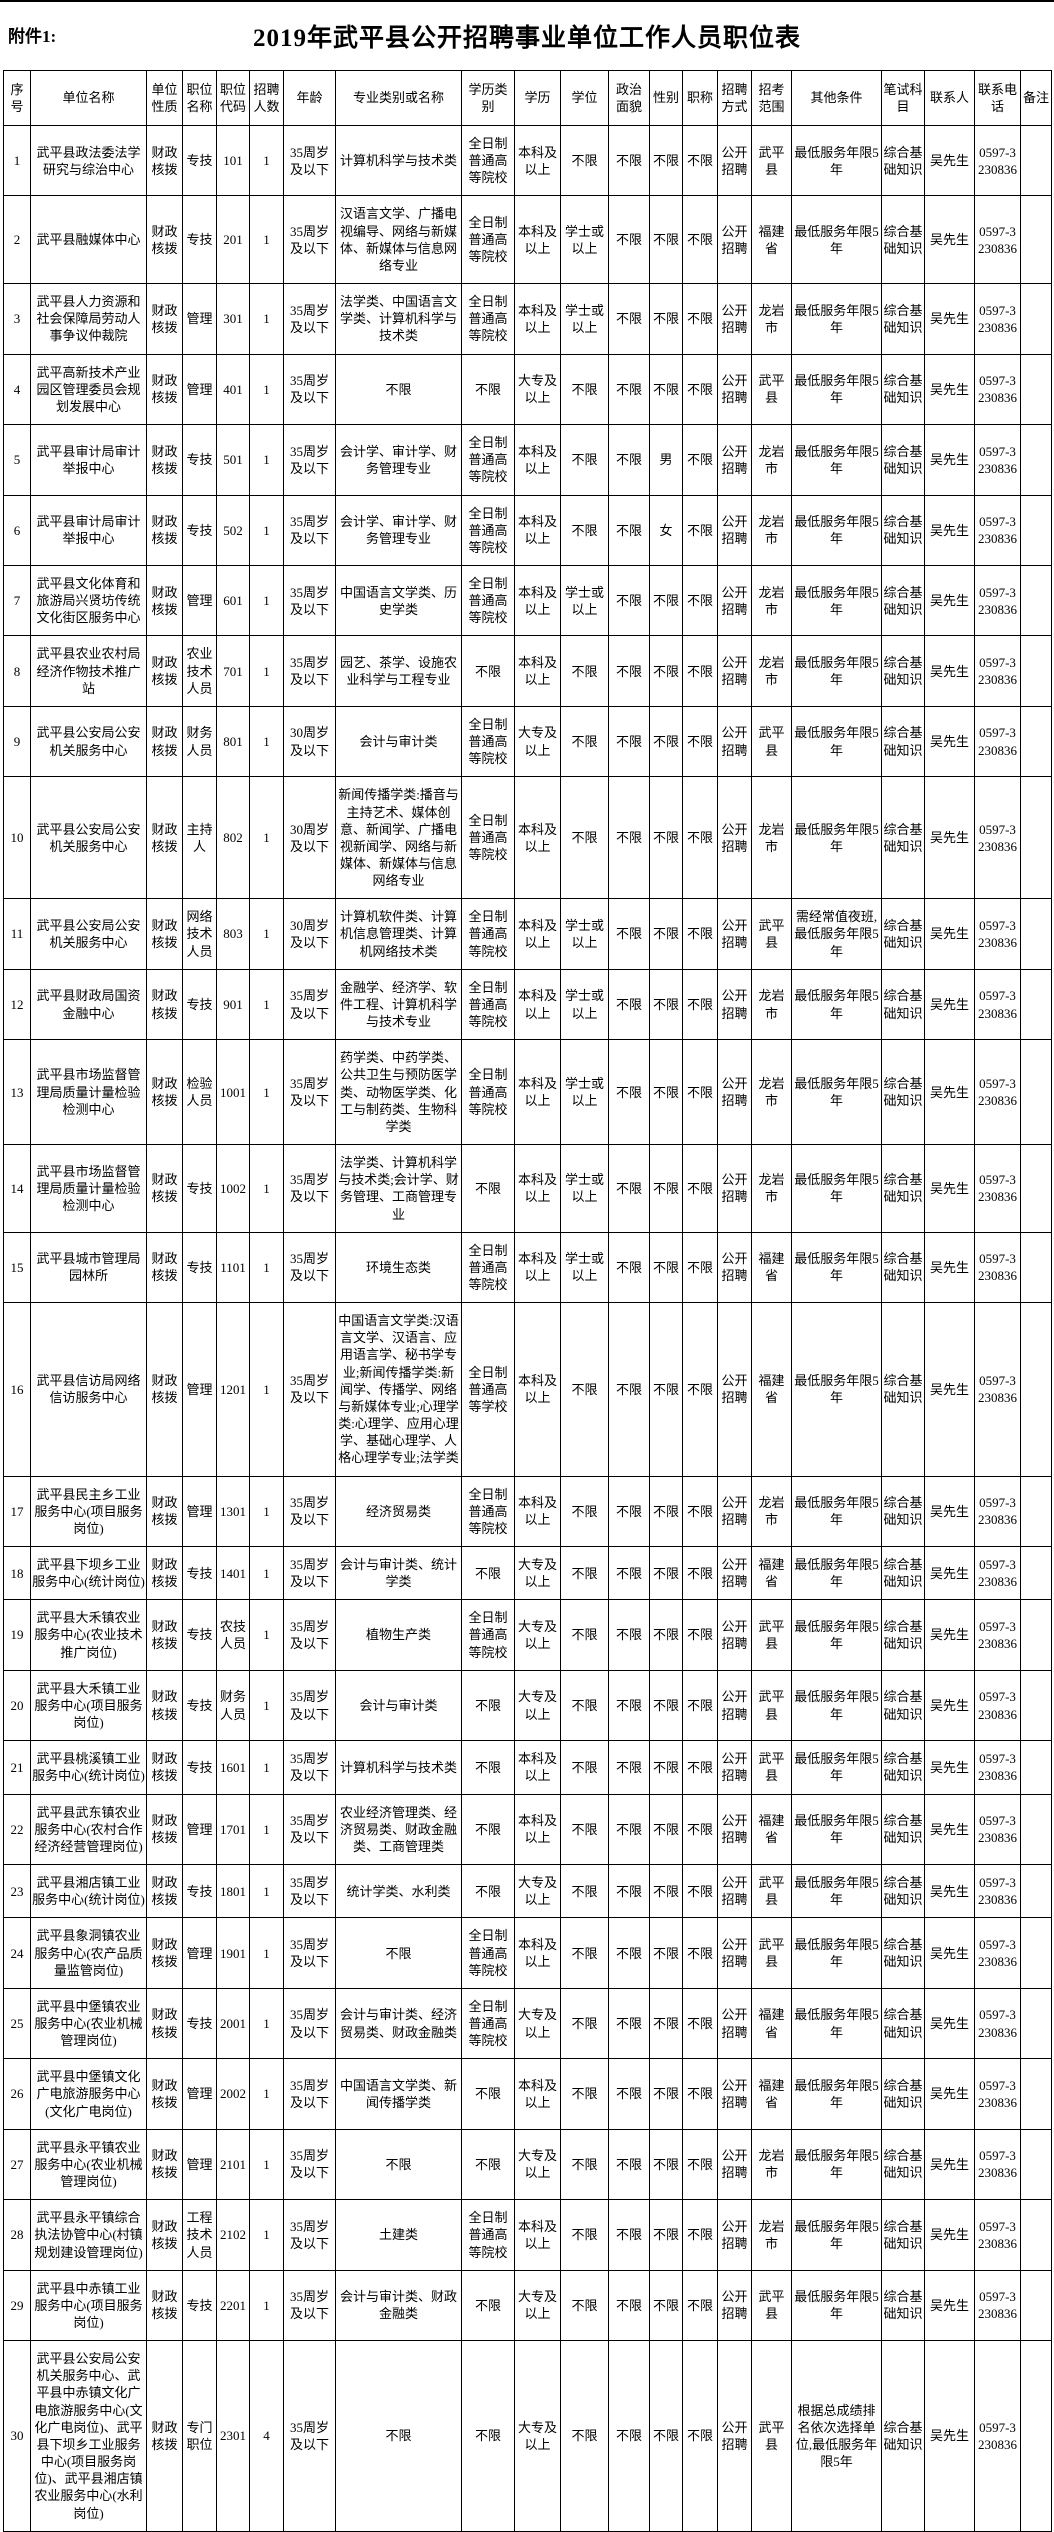 The height and width of the screenshot is (2532, 1054). I want to click on cell: 701, so click(233, 671).